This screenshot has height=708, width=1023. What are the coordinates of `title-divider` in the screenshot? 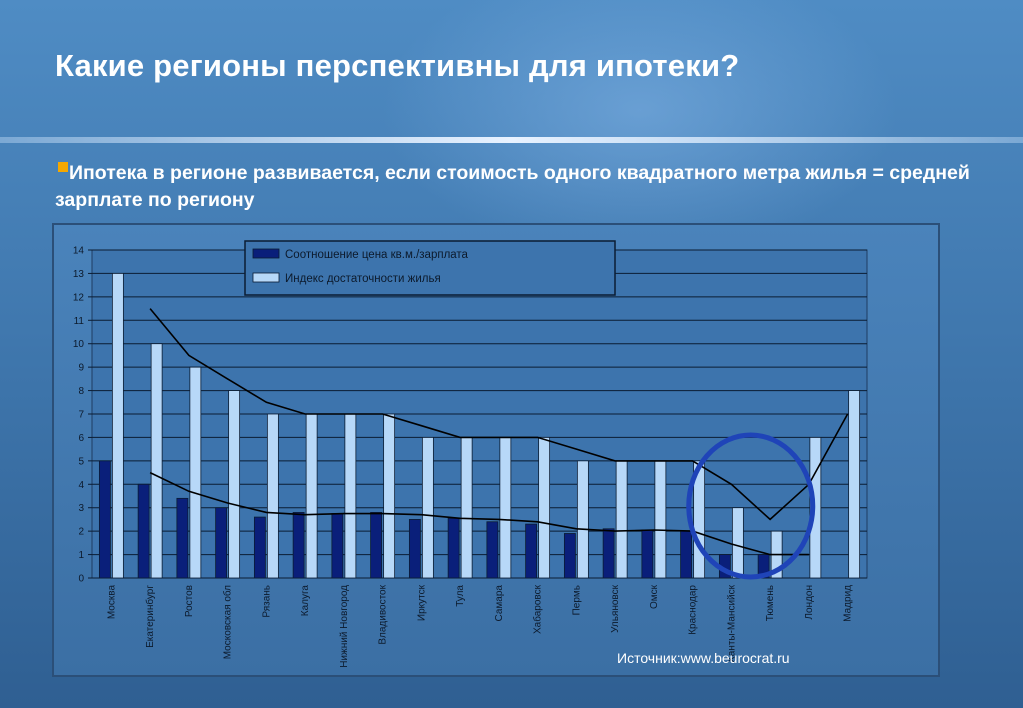 It's located at (511, 140).